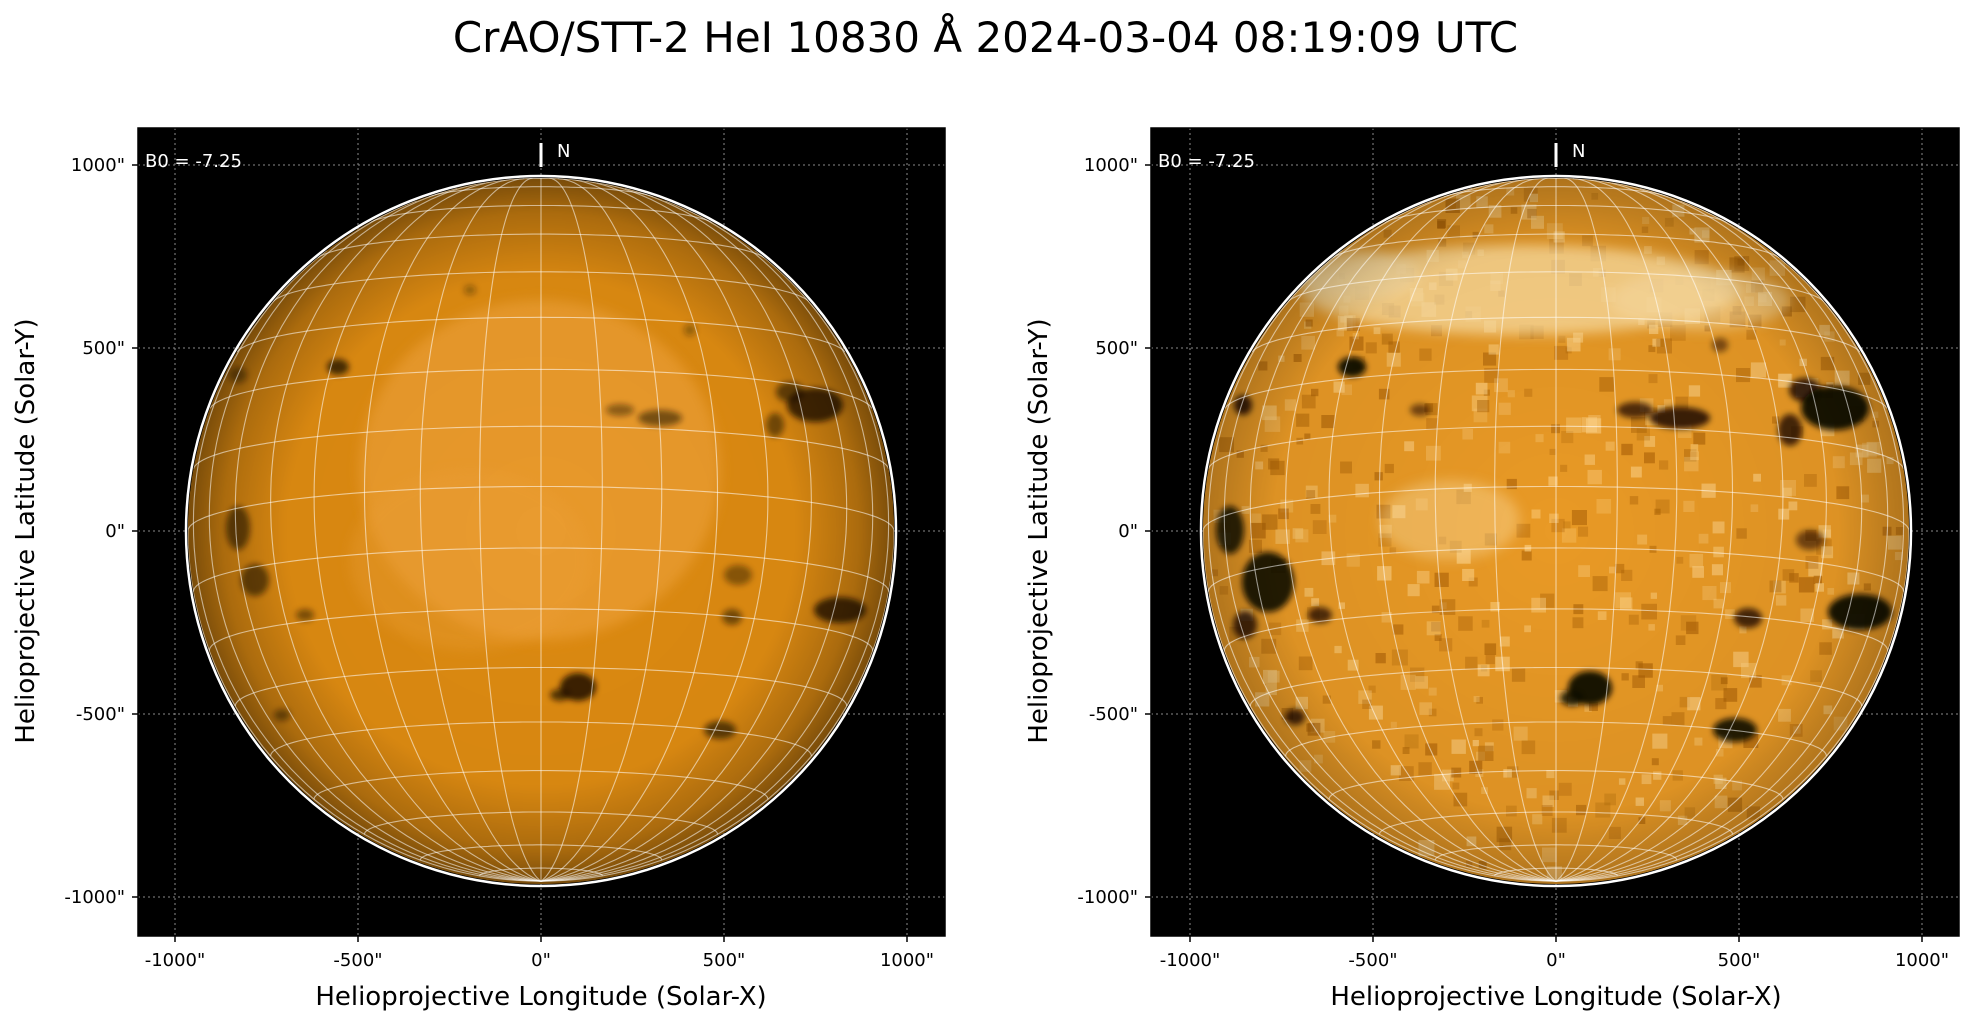 Image resolution: width=1971 pixels, height=1026 pixels. Describe the element at coordinates (563, 151) in the screenshot. I see `left-north-label: N` at that location.